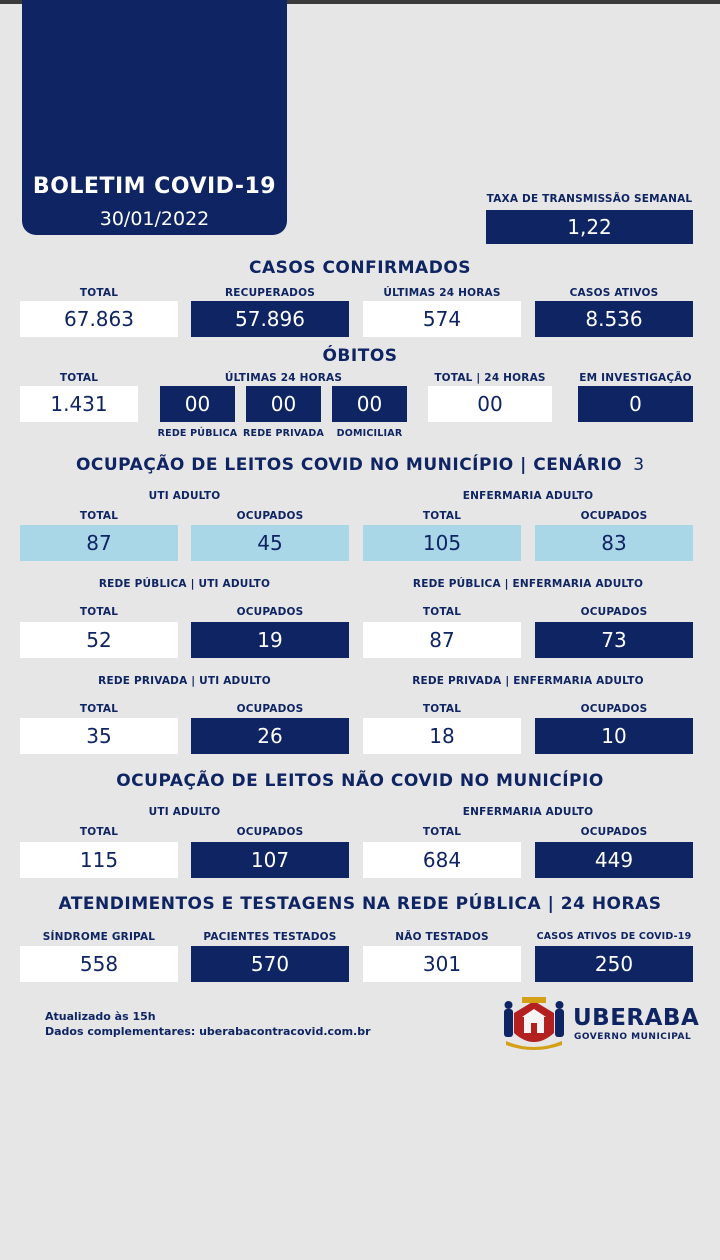 This screenshot has height=1260, width=720. Describe the element at coordinates (154, 117) in the screenshot. I see `header-banner` at that location.